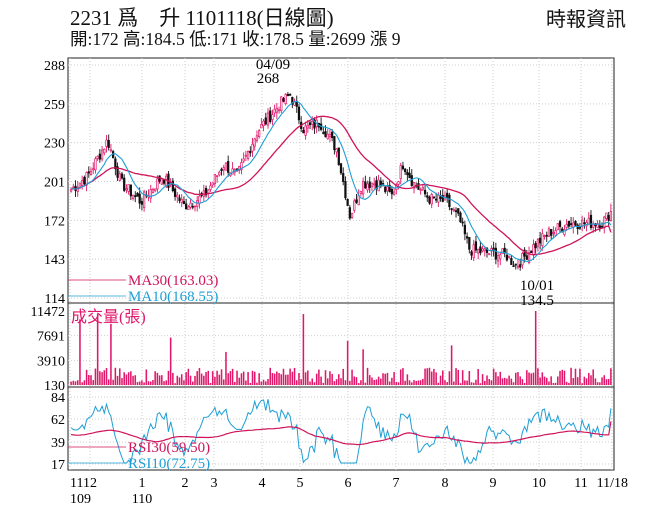 The width and height of the screenshot is (656, 525). I want to click on y-tick-label: 7691, so click(51, 337).